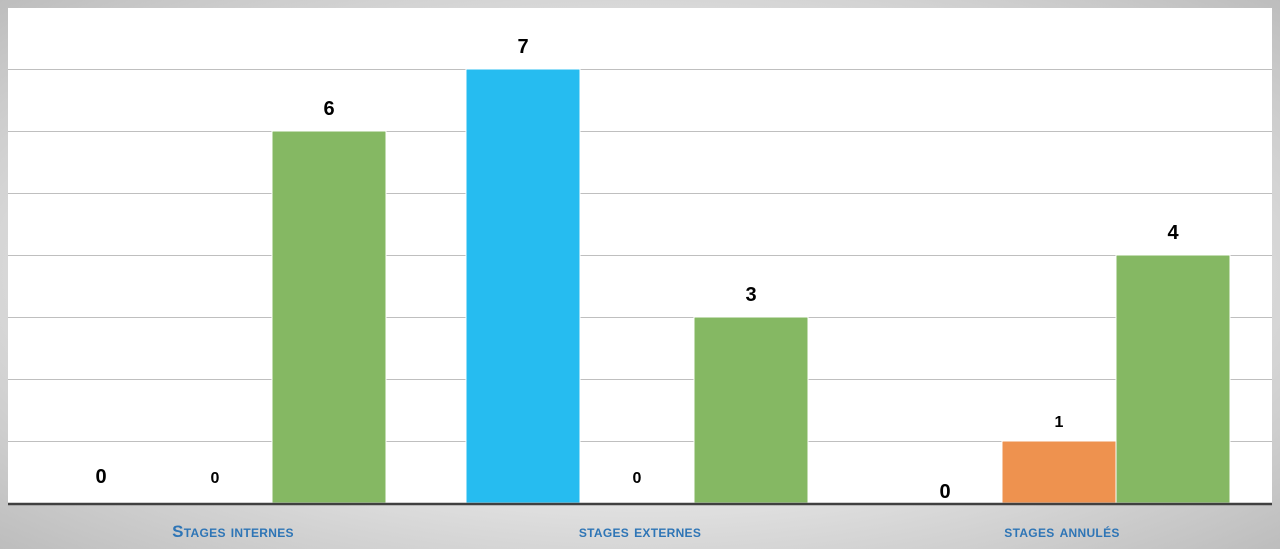 The height and width of the screenshot is (549, 1280). I want to click on category-label-2: stages annulés, so click(1062, 531).